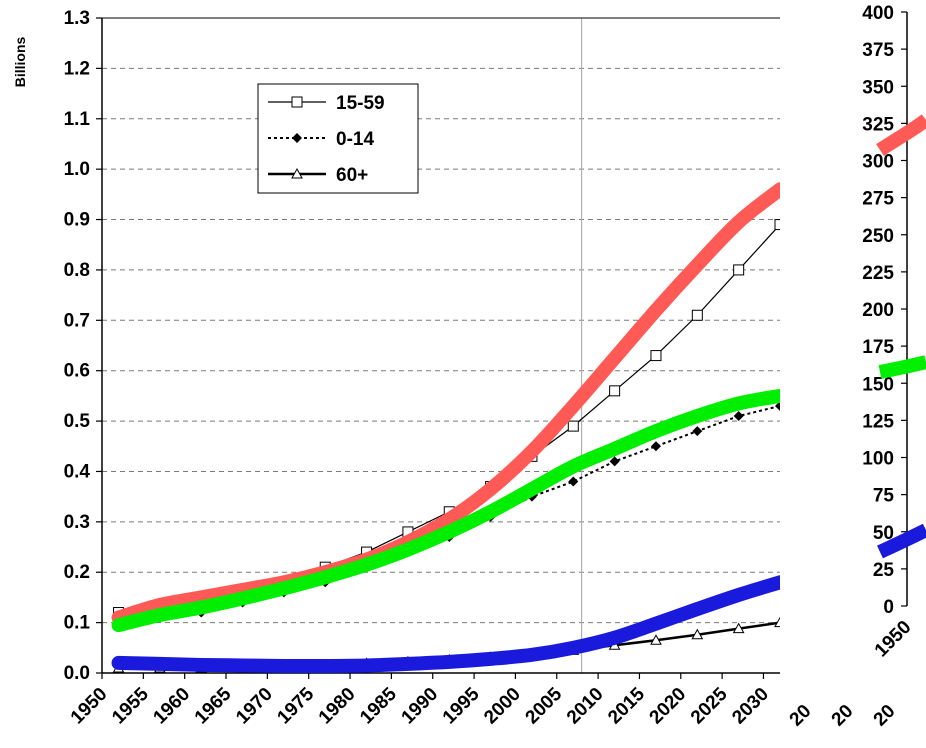 The image size is (926, 748). I want to click on secondary-x-tick-labels: 1950 20 20 20, so click(851, 674).